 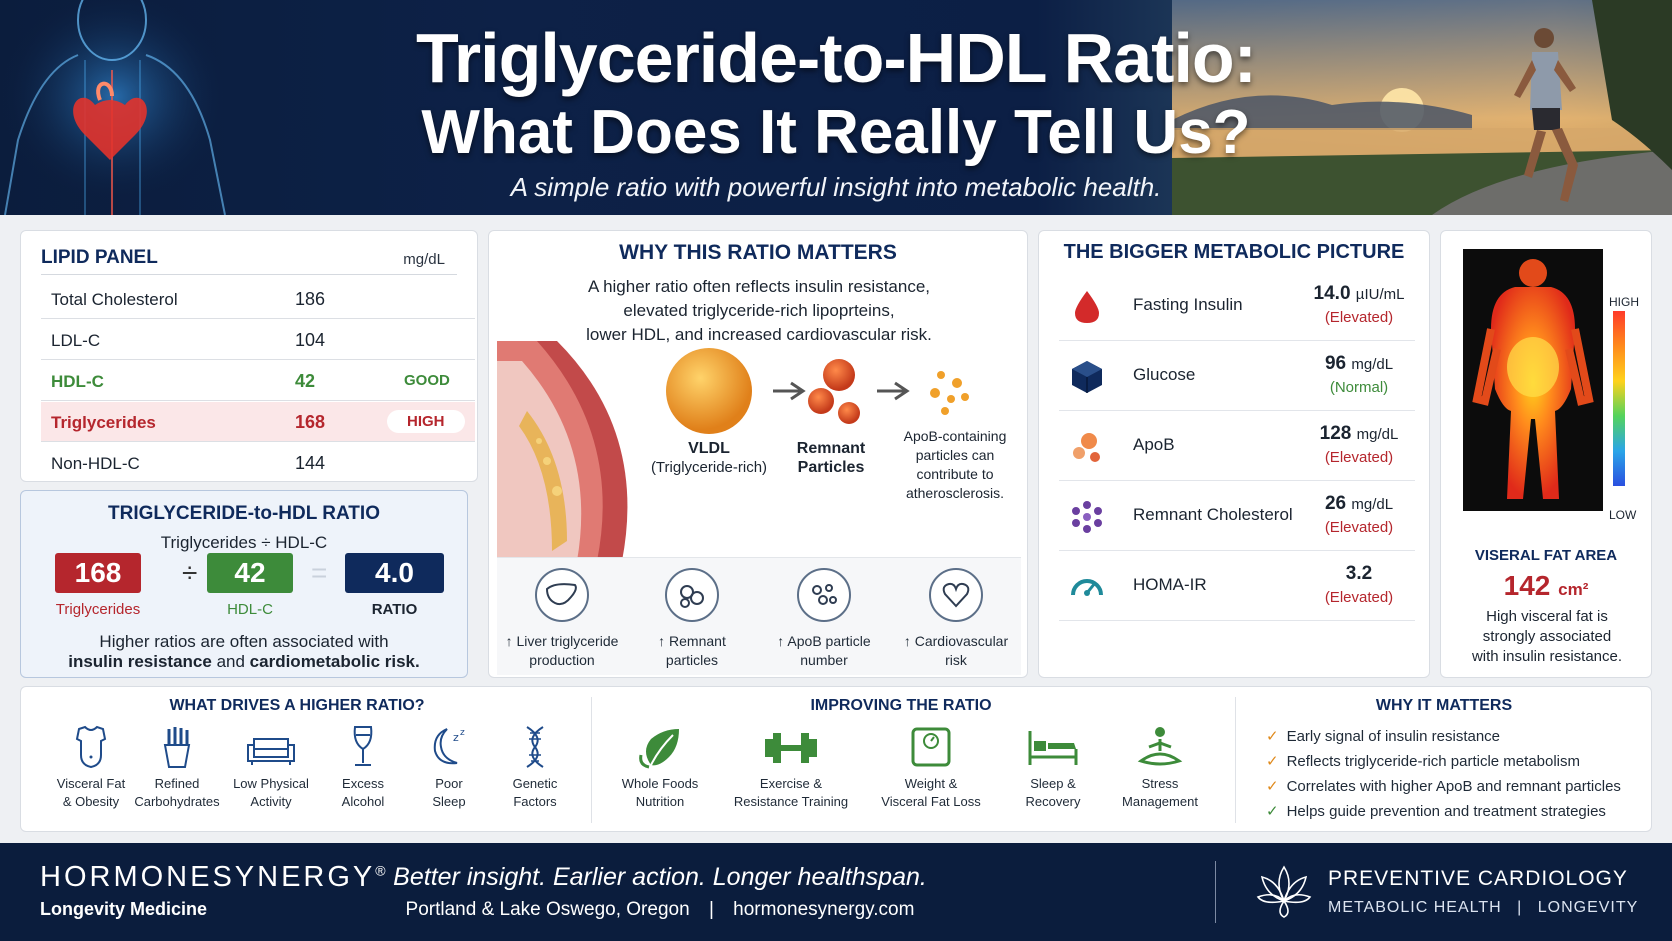 What do you see at coordinates (692, 660) in the screenshot?
I see `consequence-line2: particles` at bounding box center [692, 660].